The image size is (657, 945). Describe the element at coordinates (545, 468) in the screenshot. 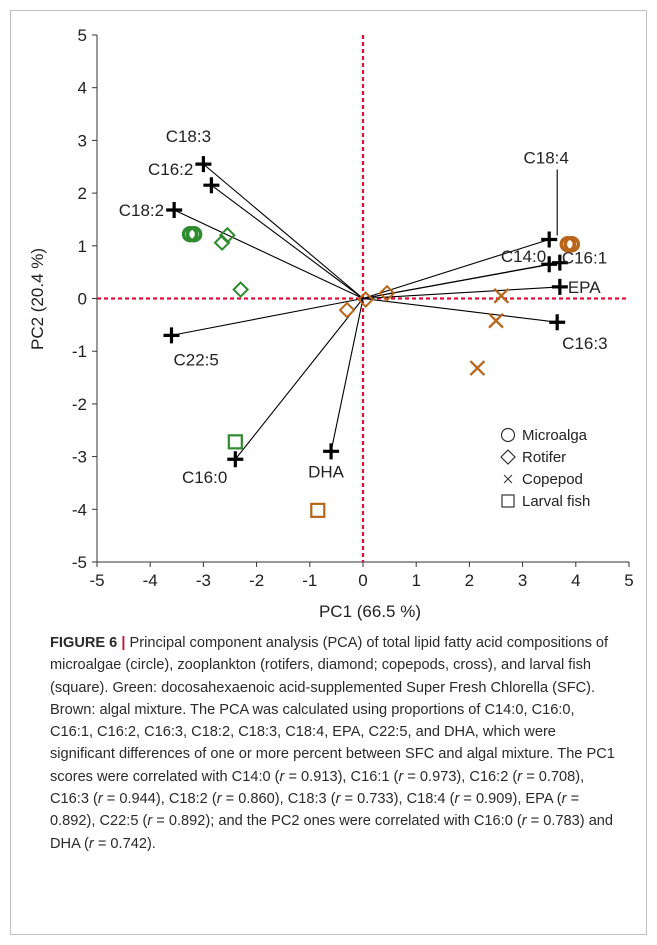

I see `legend: Microalga Rotifer Copepod Larval fish` at that location.